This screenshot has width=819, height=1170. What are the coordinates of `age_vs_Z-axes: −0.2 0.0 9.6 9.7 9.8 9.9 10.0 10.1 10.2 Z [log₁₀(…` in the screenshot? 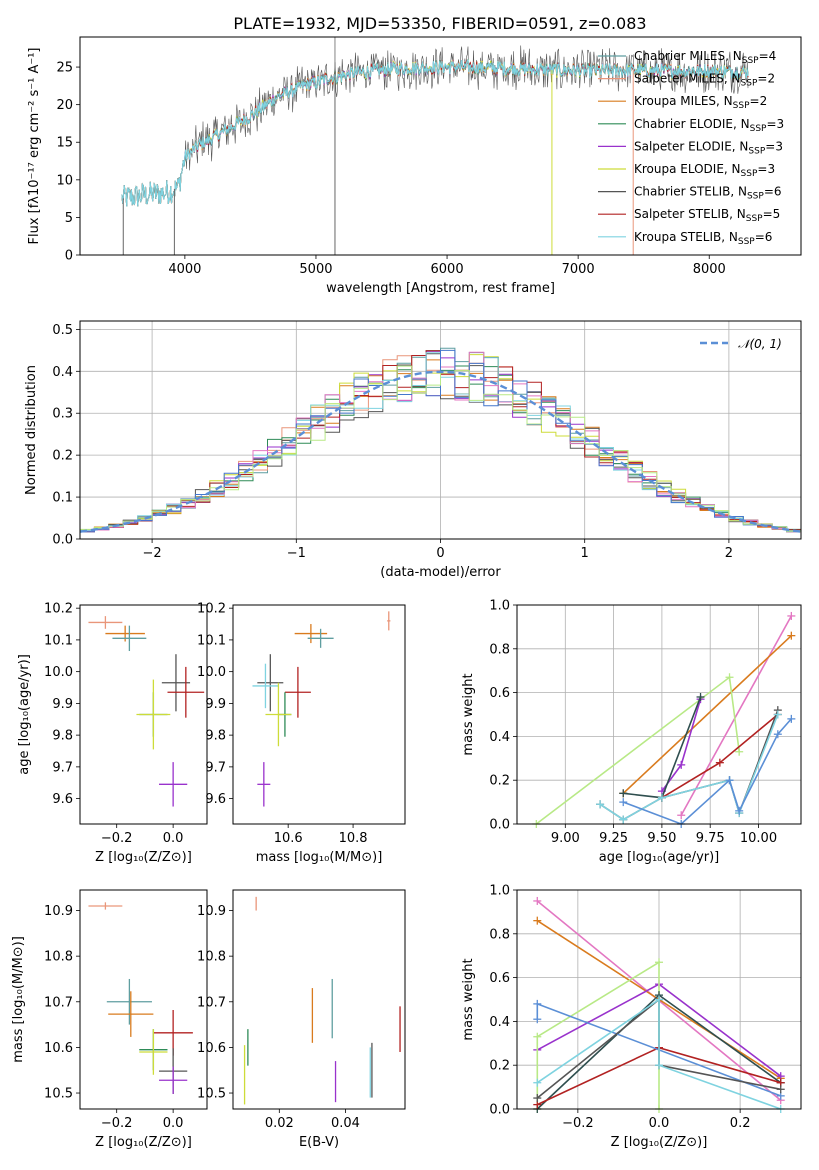 It's located at (104, 733).